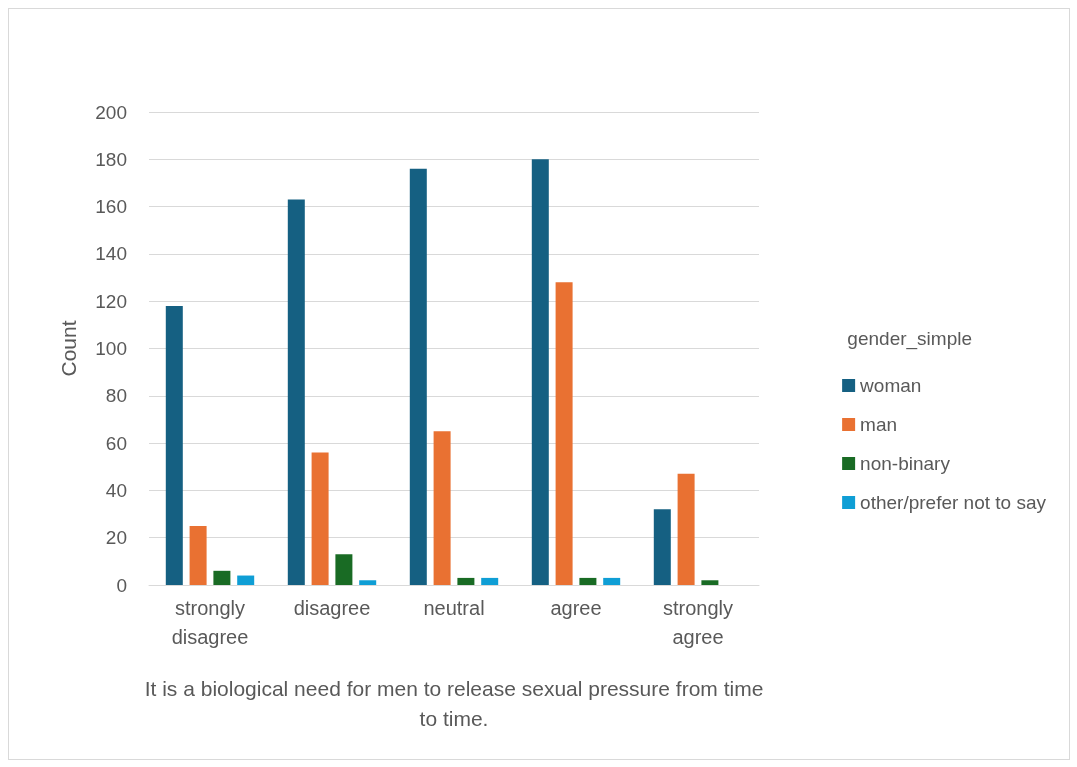 The image size is (1077, 767). I want to click on y-tick-label: 20, so click(116, 538).